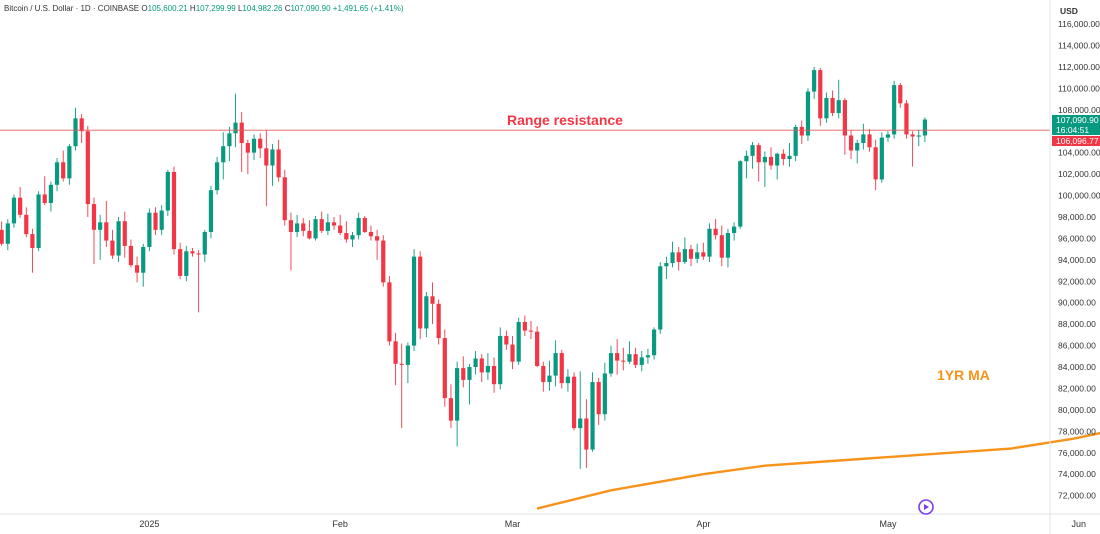 The height and width of the screenshot is (534, 1100). I want to click on replay-icon, so click(926, 507).